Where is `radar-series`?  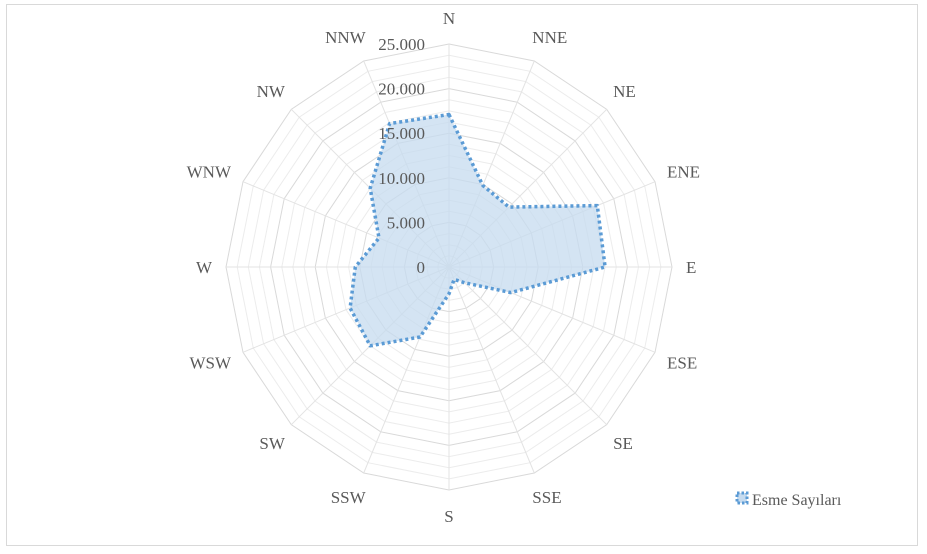
radar-series is located at coordinates (477, 230).